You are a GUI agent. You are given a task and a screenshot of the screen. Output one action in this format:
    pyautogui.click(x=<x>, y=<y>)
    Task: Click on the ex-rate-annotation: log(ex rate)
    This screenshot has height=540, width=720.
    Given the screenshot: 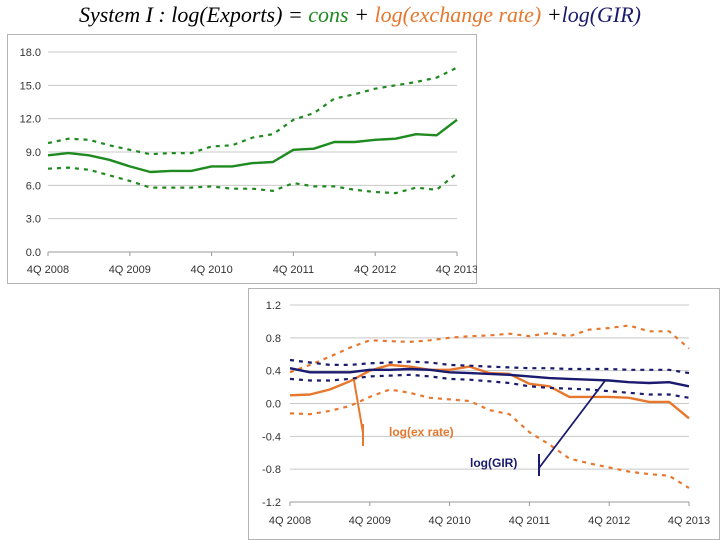 What is the action you would take?
    pyautogui.click(x=421, y=432)
    